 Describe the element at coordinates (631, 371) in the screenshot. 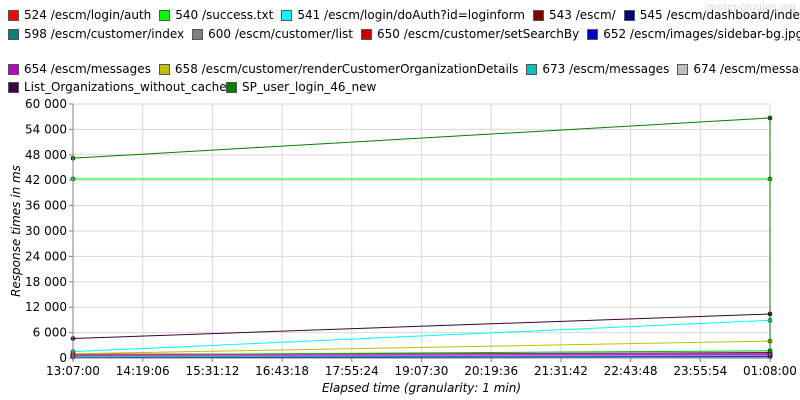

I see `x-tick-label: 22:43:48` at that location.